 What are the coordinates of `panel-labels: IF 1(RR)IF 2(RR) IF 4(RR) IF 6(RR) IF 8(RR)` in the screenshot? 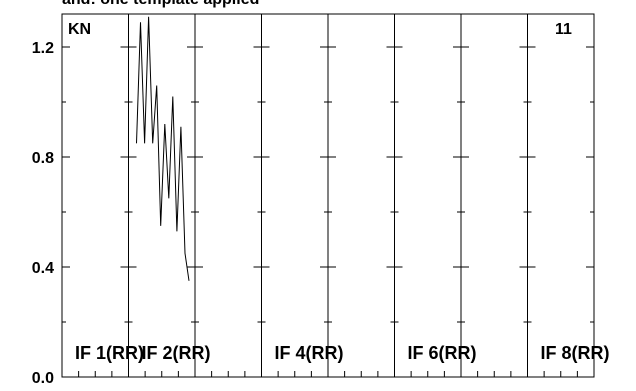 It's located at (342, 353).